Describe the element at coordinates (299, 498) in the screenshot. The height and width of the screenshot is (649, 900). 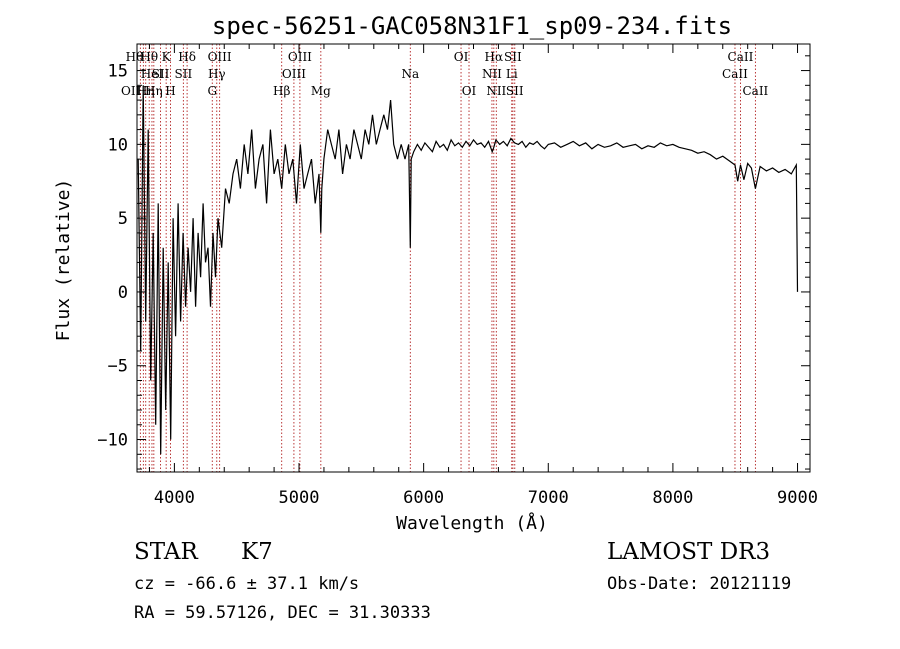
I see `x-tick-label: 5000` at that location.